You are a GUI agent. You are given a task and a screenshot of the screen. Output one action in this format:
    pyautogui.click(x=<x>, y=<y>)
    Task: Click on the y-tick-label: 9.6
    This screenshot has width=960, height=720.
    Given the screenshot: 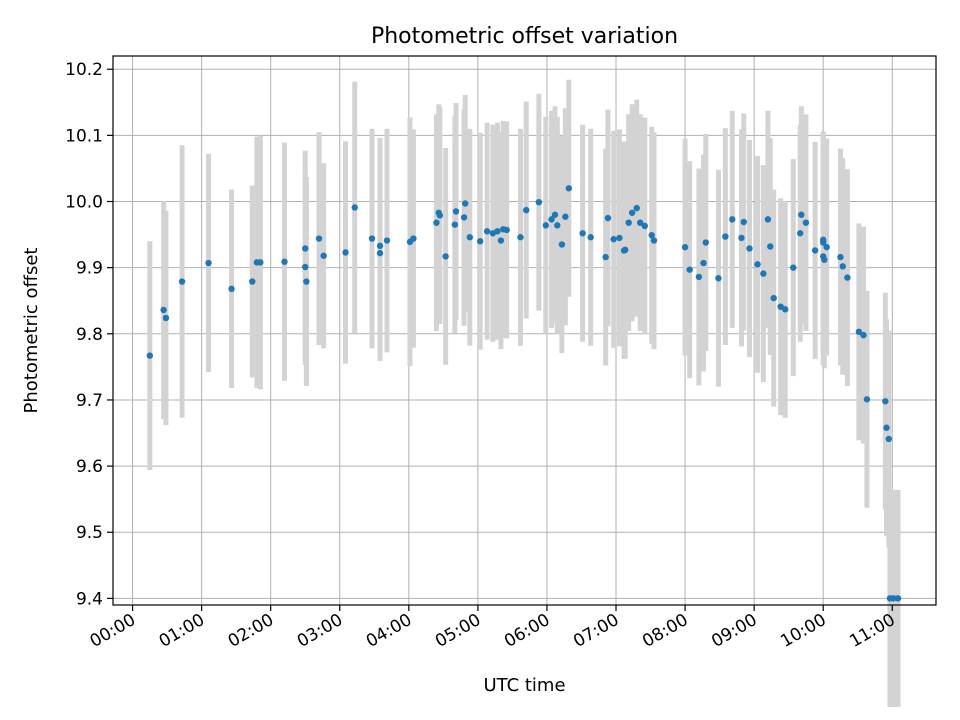 What is the action you would take?
    pyautogui.click(x=89, y=467)
    